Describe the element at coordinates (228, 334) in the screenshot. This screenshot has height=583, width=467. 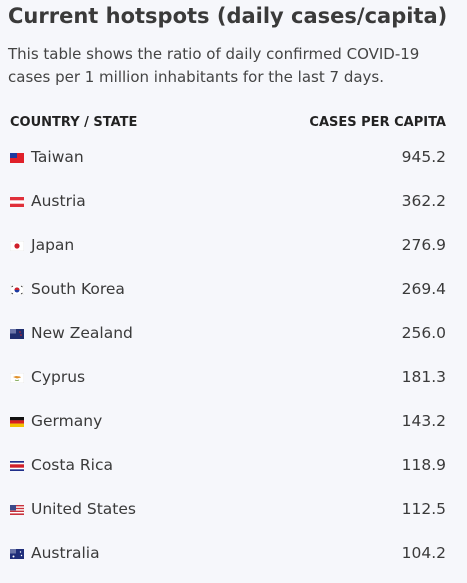
I see `table-row: New Zealand 256.0` at that location.